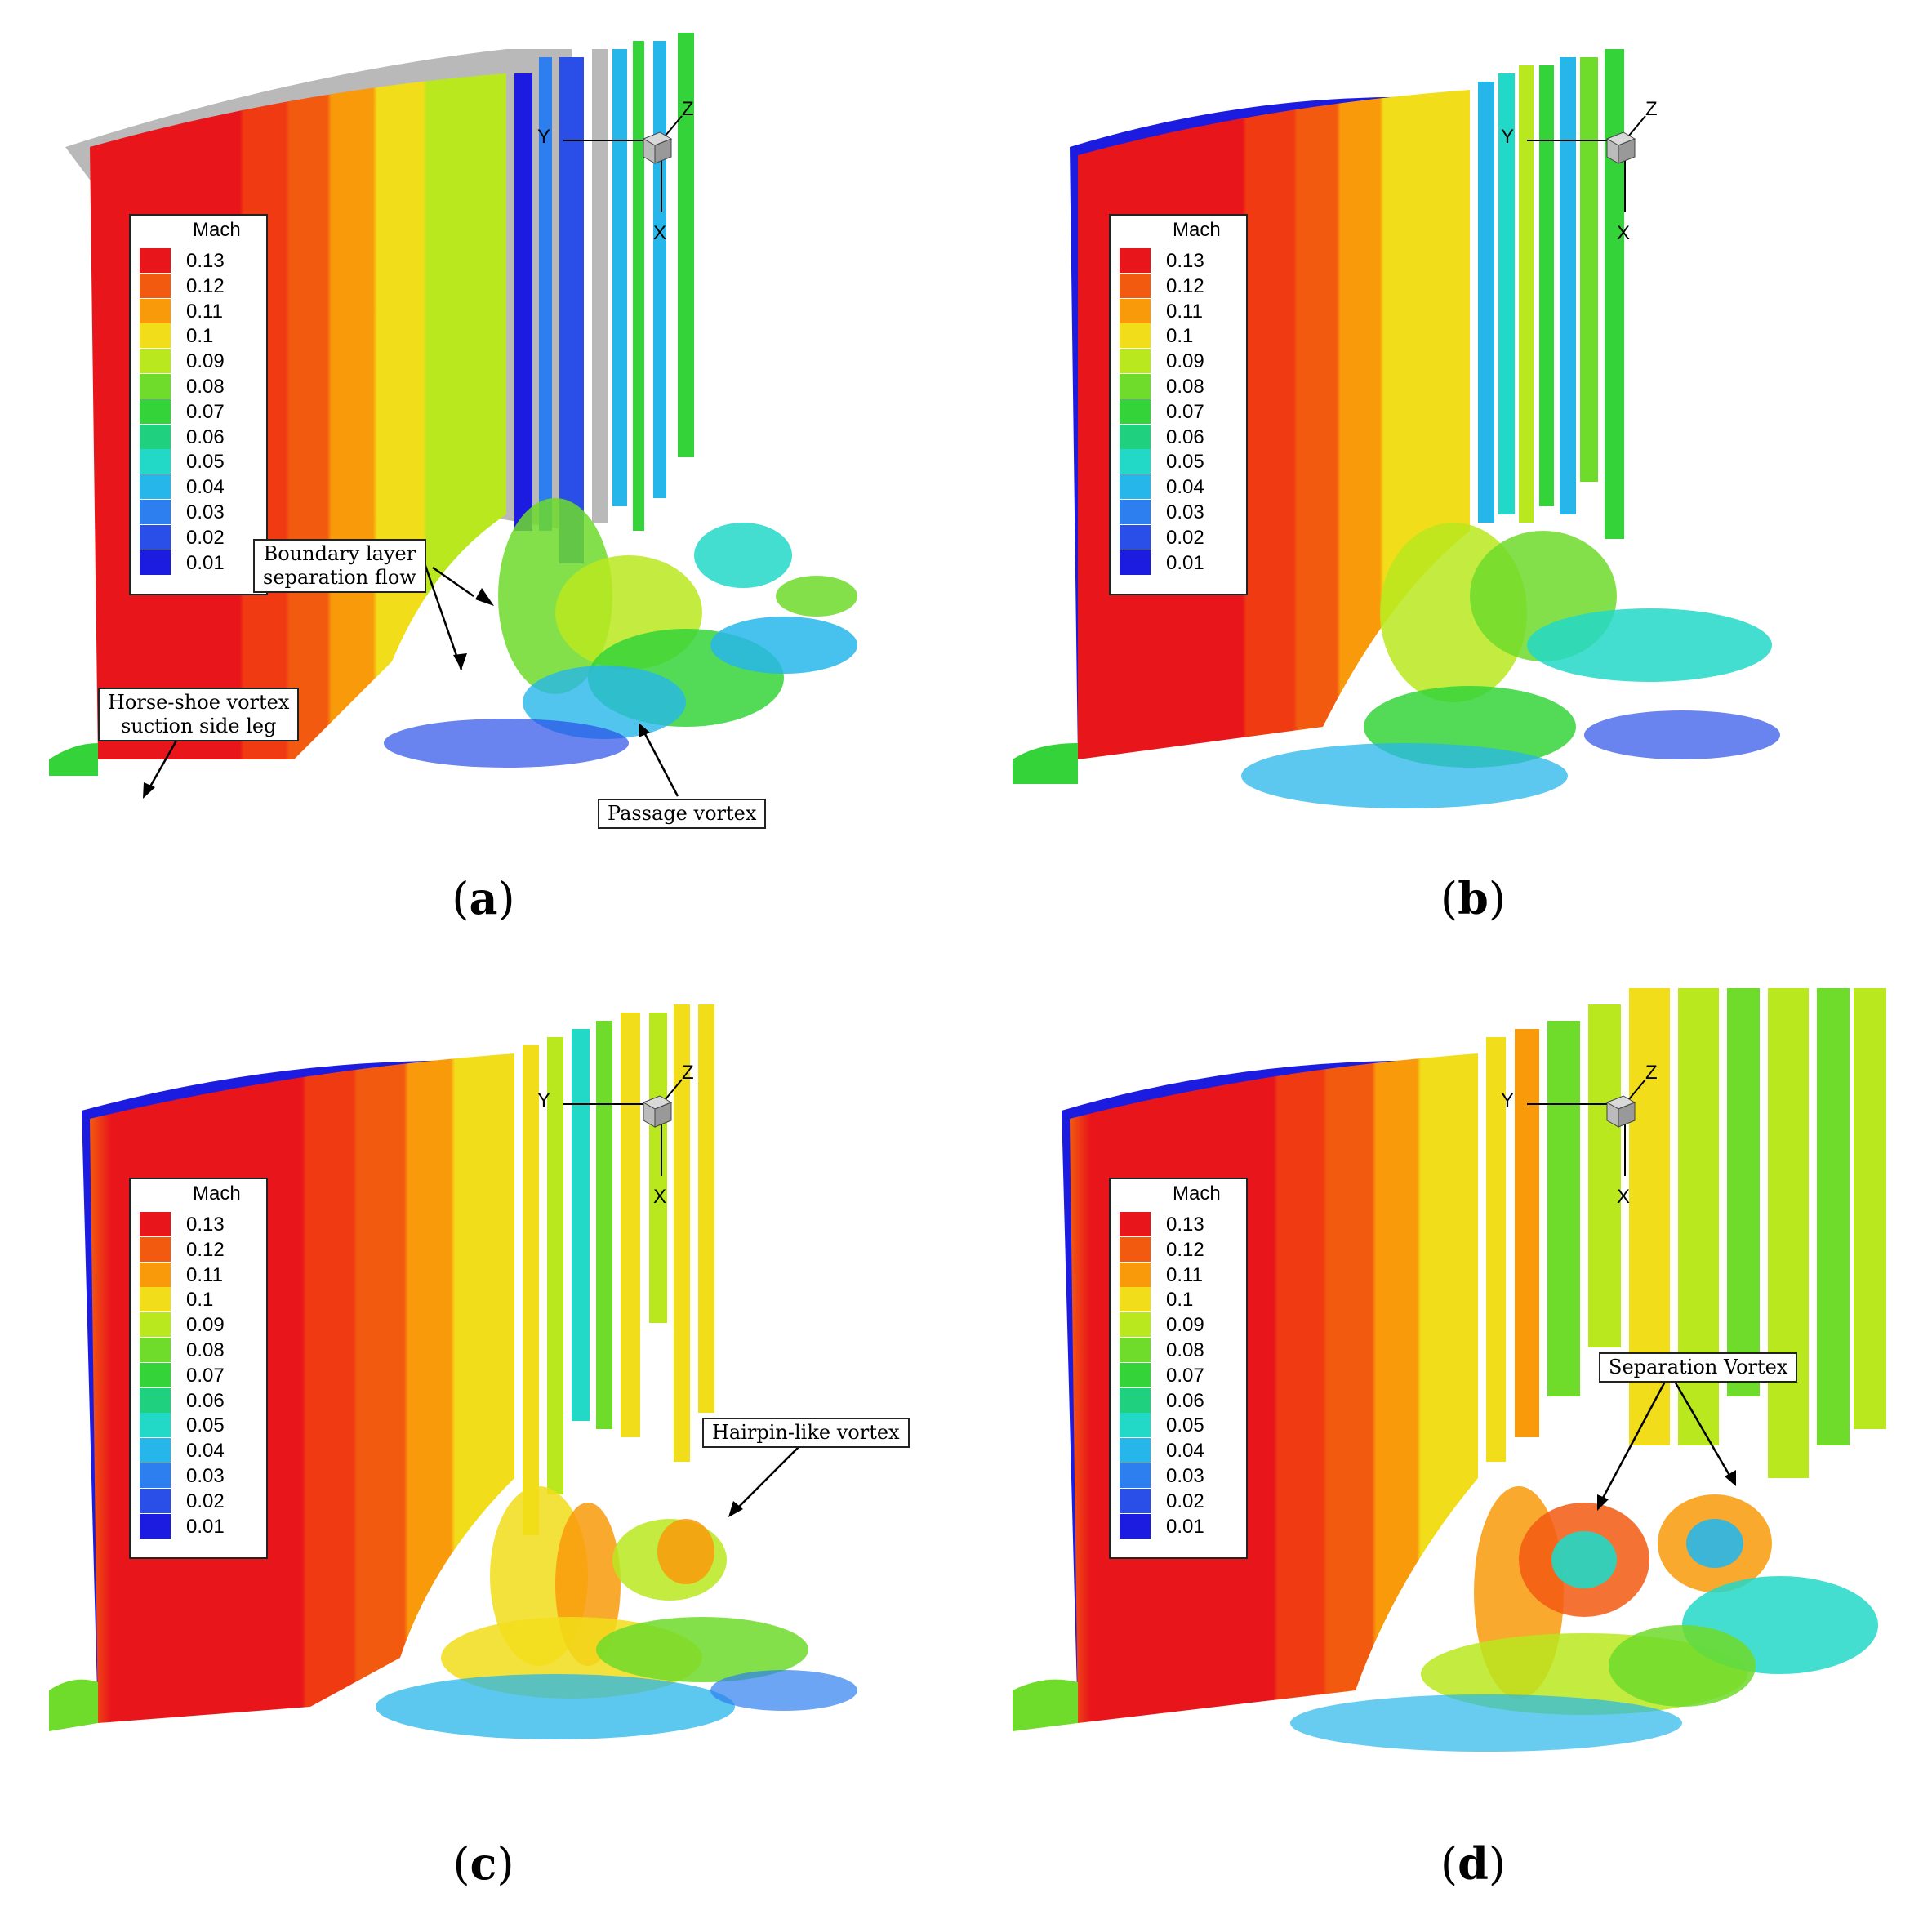  What do you see at coordinates (483, 898) in the screenshot?
I see `subcaption-a: (a)` at bounding box center [483, 898].